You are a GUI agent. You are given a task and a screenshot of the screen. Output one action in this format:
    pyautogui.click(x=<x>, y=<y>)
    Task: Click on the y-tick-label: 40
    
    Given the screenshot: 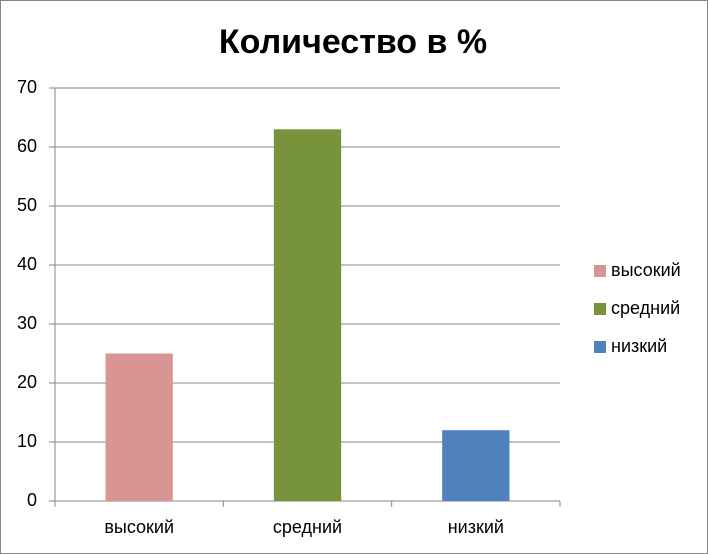 What is the action you would take?
    pyautogui.click(x=27, y=264)
    